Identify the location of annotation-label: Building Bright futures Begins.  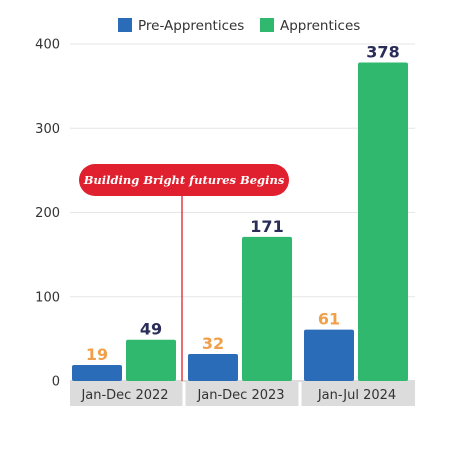
(184, 180).